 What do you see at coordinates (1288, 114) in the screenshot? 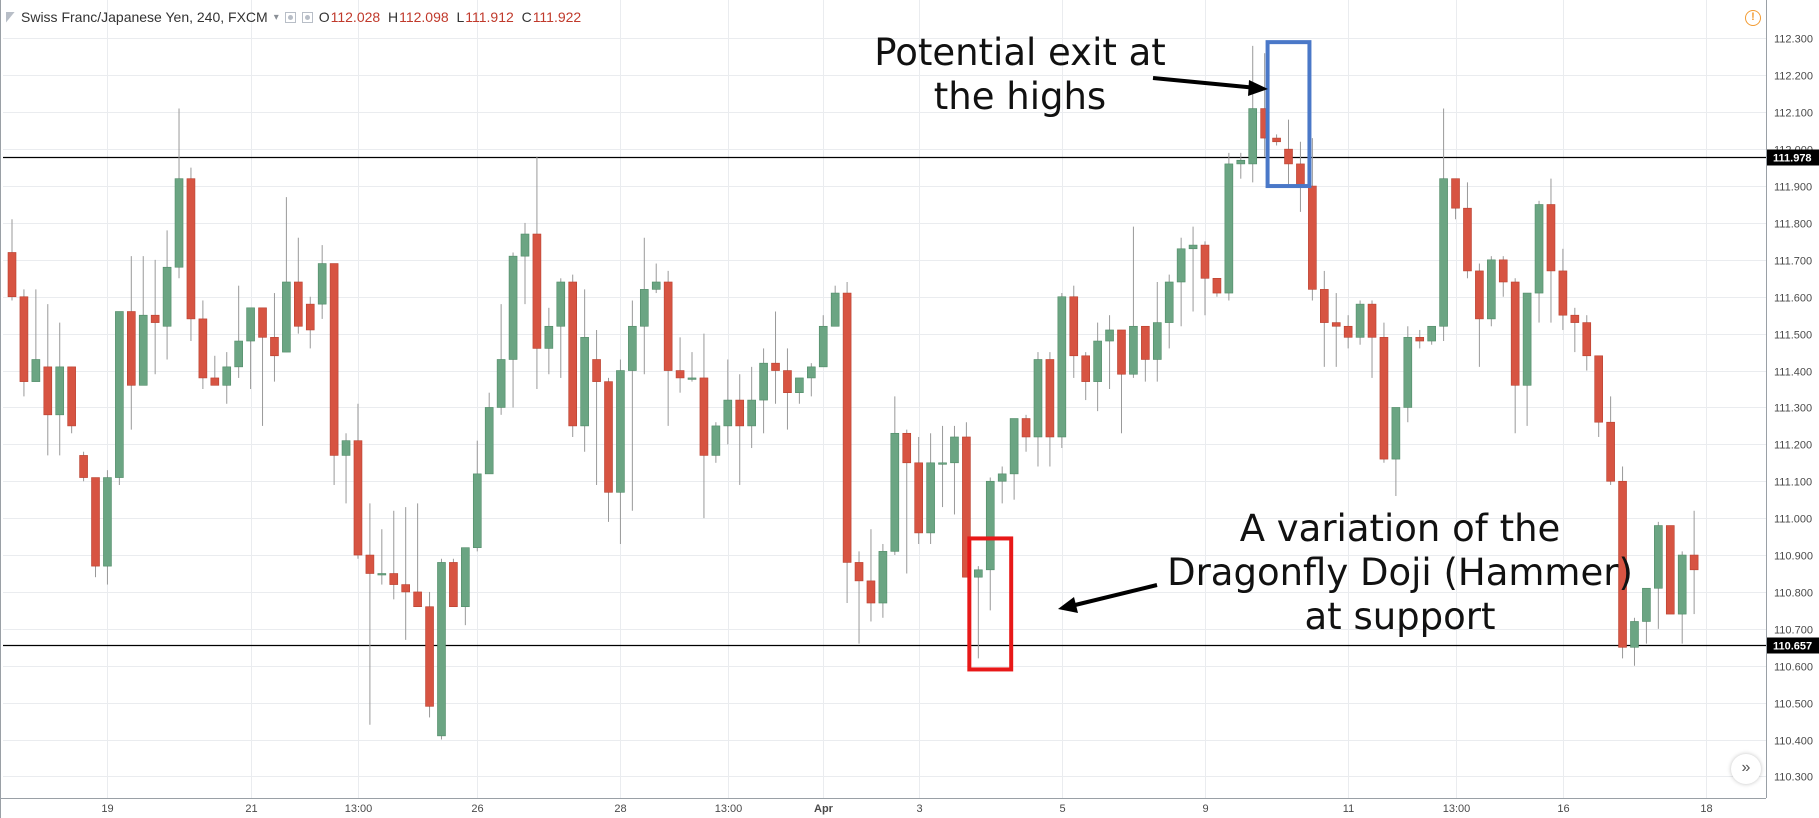
I see `exit-box` at bounding box center [1288, 114].